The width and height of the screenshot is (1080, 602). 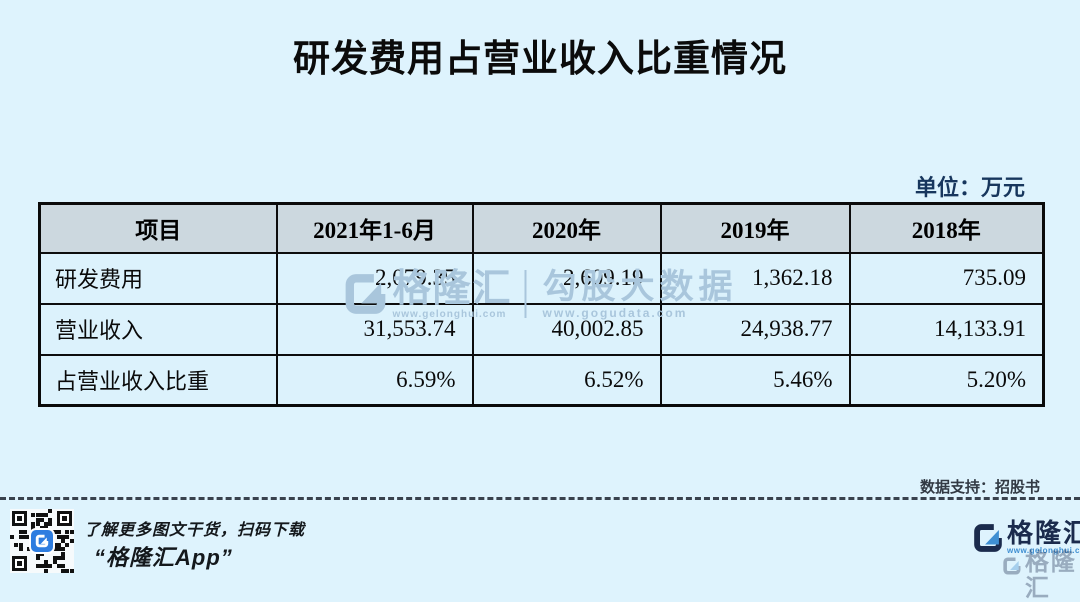 I want to click on row-label: 研发费用, so click(x=158, y=278).